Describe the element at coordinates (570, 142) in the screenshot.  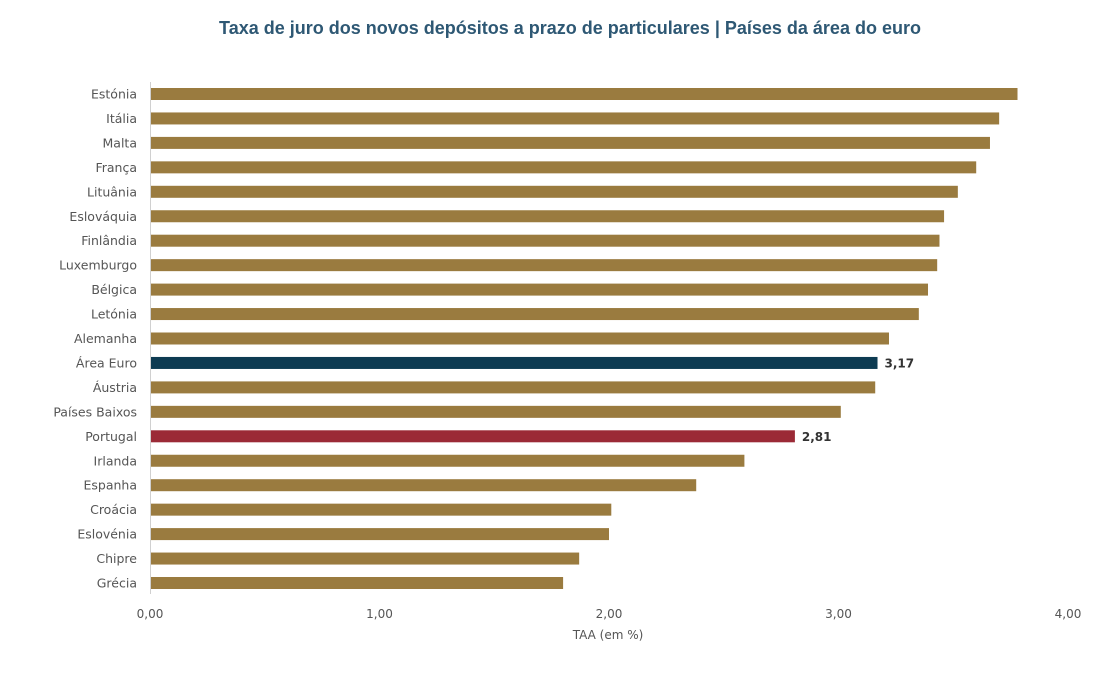
I see `bar-malta` at that location.